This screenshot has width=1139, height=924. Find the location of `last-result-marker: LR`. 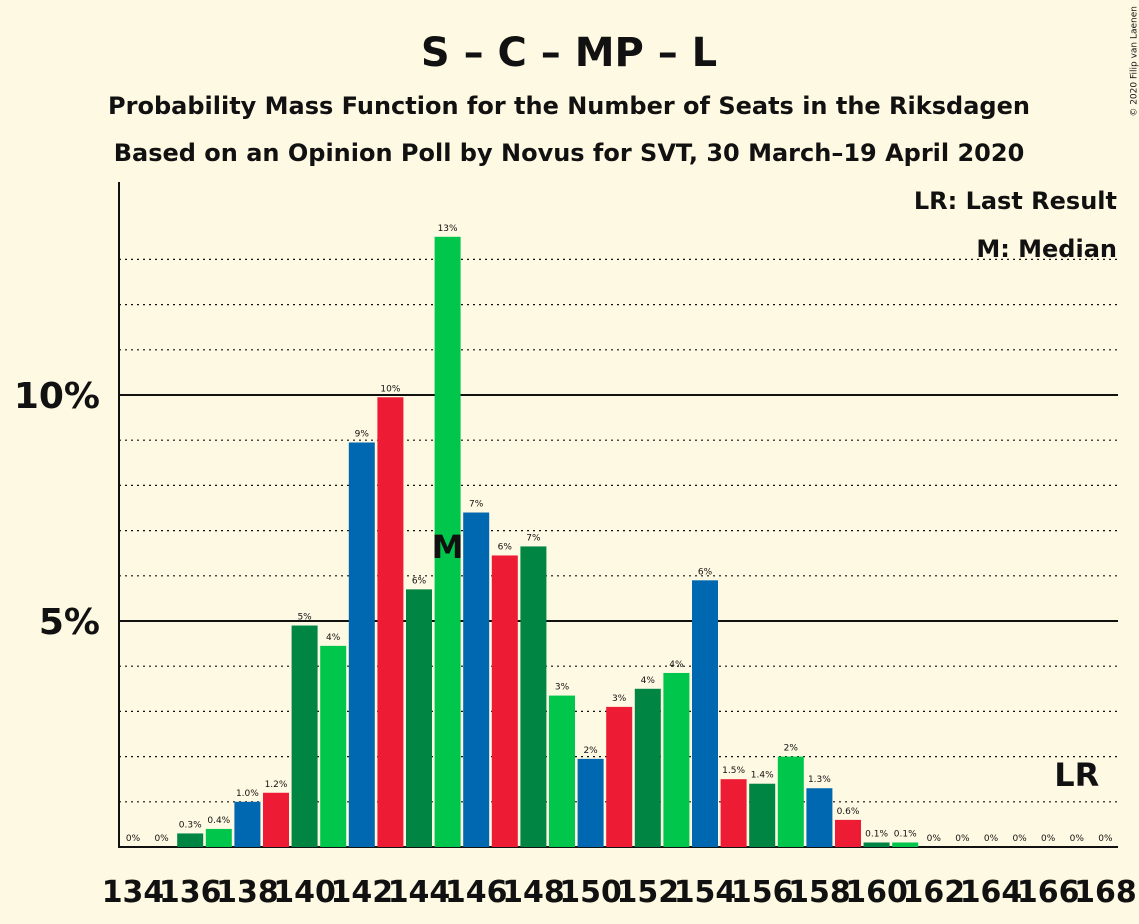

last-result-marker: LR is located at coordinates (1076, 775).